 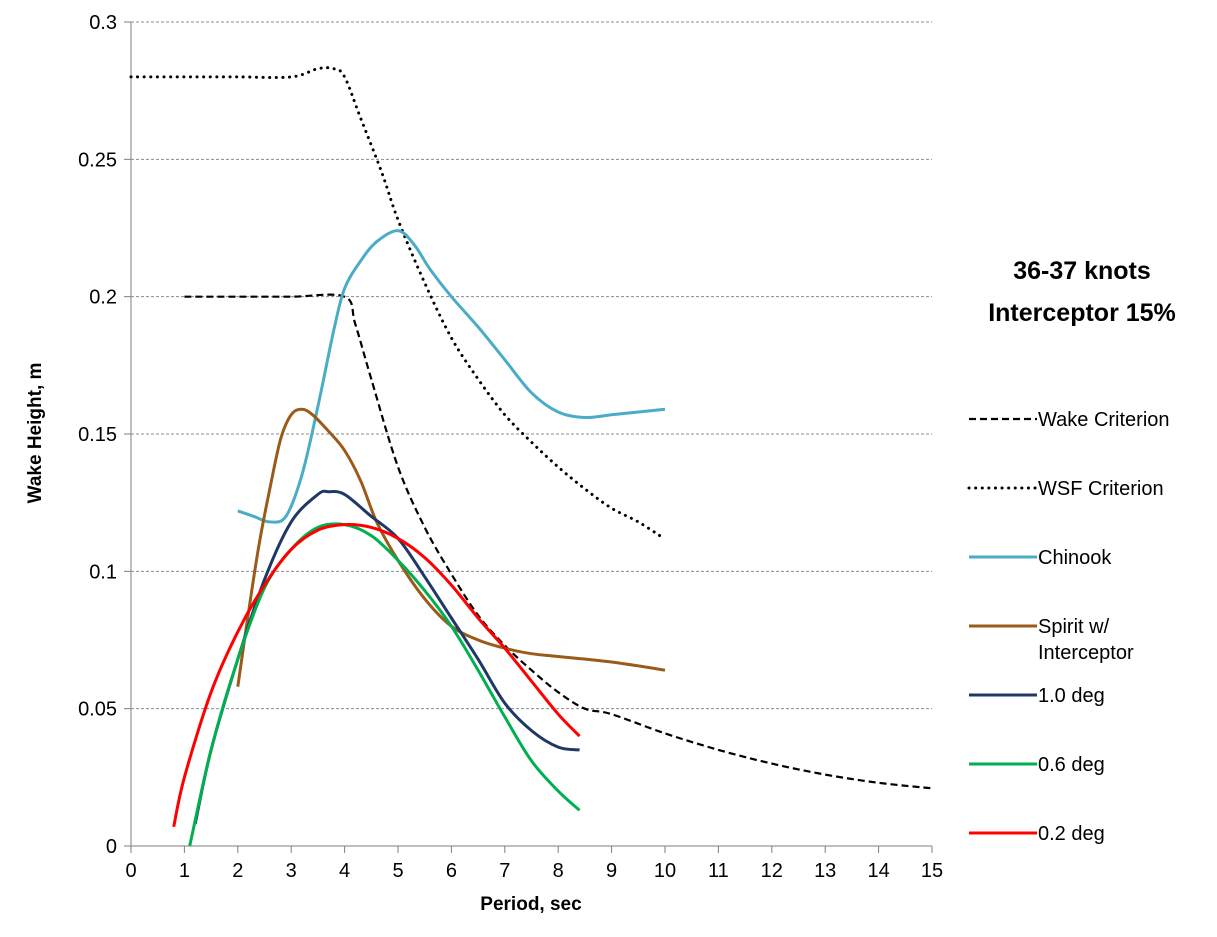 I want to click on x-tick-label: 2, so click(x=237, y=871).